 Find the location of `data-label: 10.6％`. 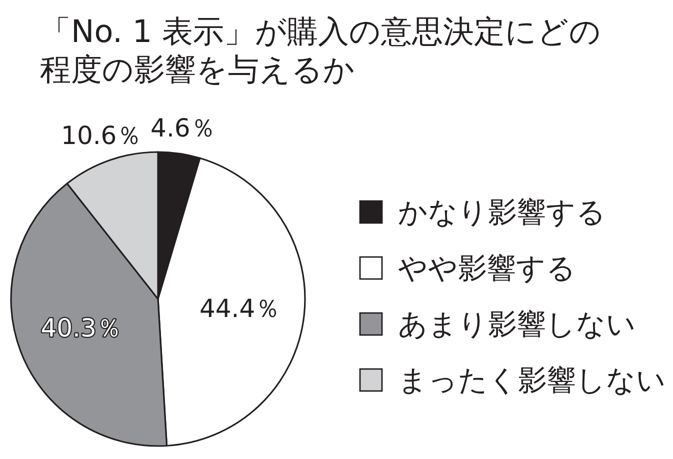

data-label: 10.6％ is located at coordinates (101, 135).